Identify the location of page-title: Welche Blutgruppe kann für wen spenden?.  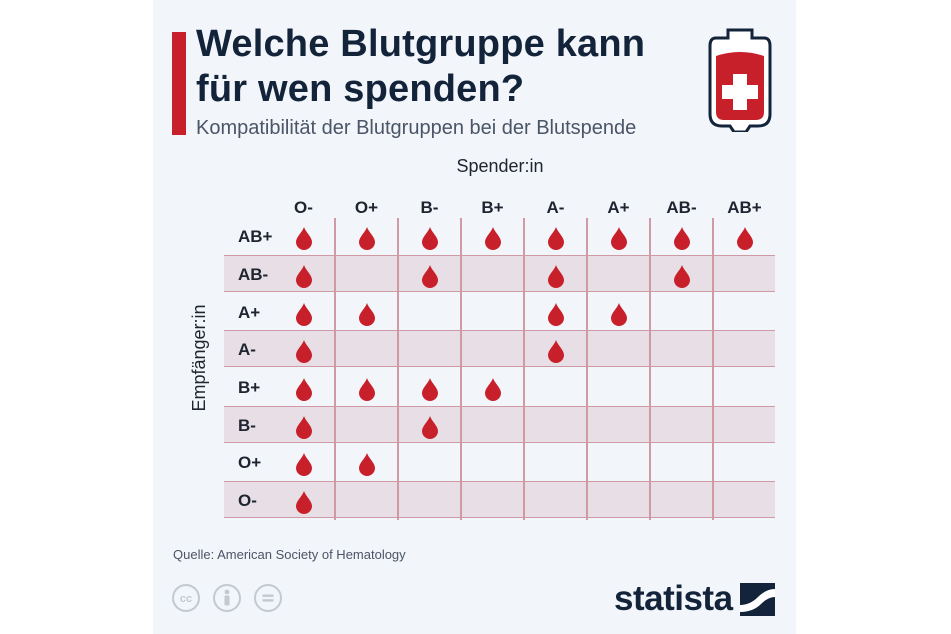
(421, 66).